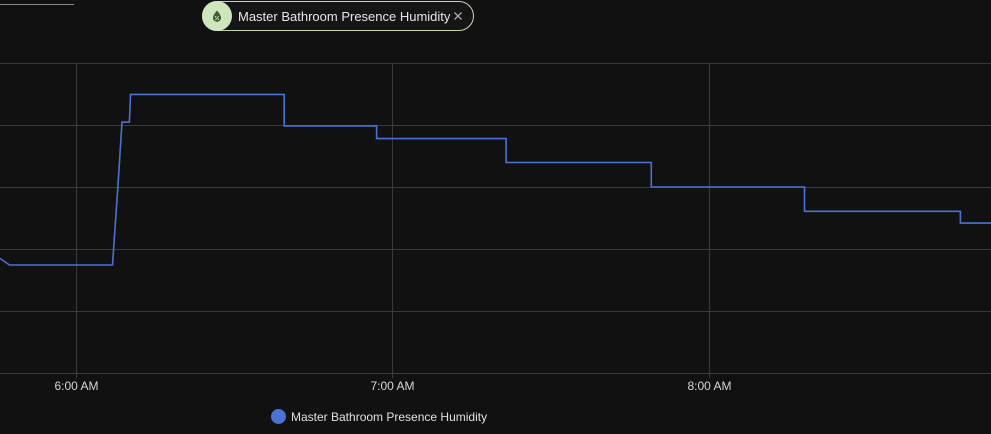 This screenshot has width=991, height=434. Describe the element at coordinates (37, 4) in the screenshot. I see `top-divider` at that location.